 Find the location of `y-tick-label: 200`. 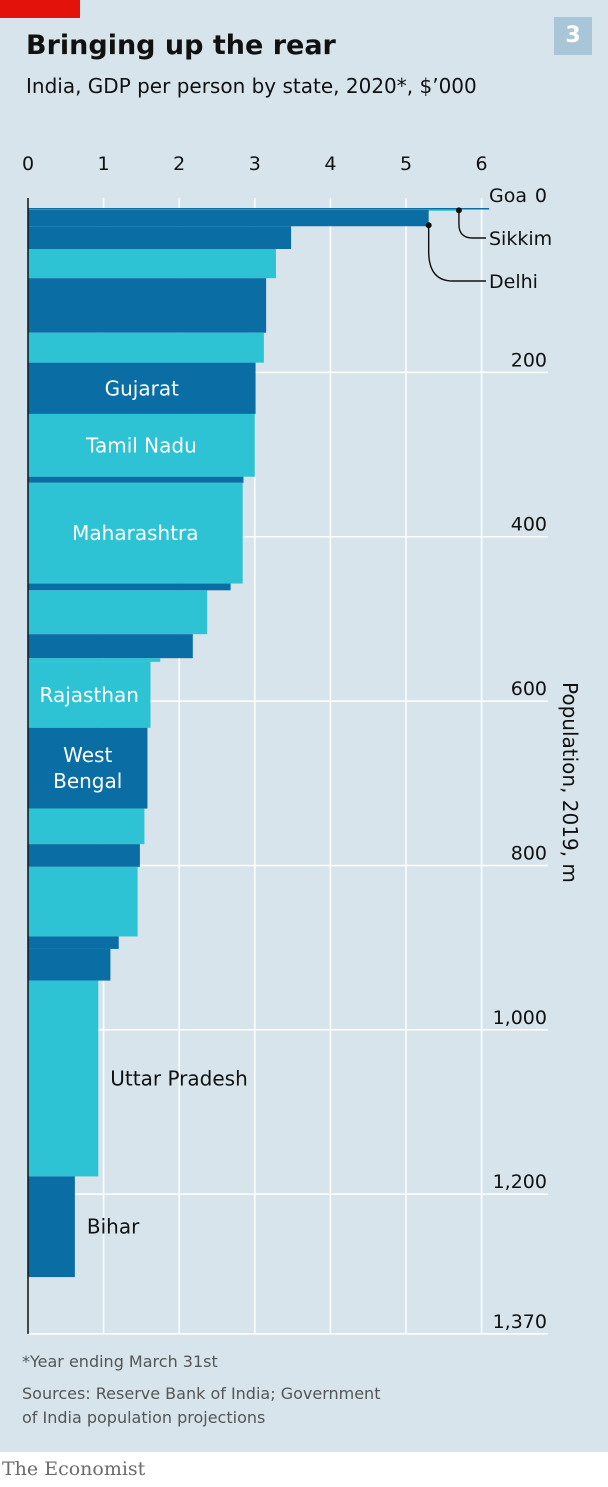

y-tick-label: 200 is located at coordinates (529, 360).